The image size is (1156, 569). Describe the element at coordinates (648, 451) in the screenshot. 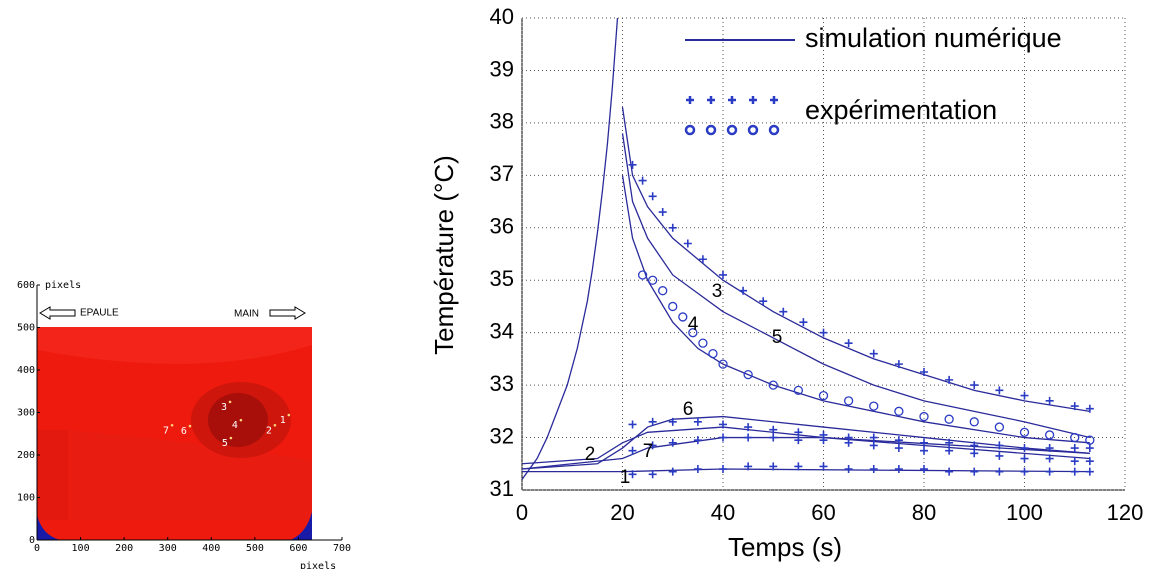

I see `curve-label: 7` at that location.